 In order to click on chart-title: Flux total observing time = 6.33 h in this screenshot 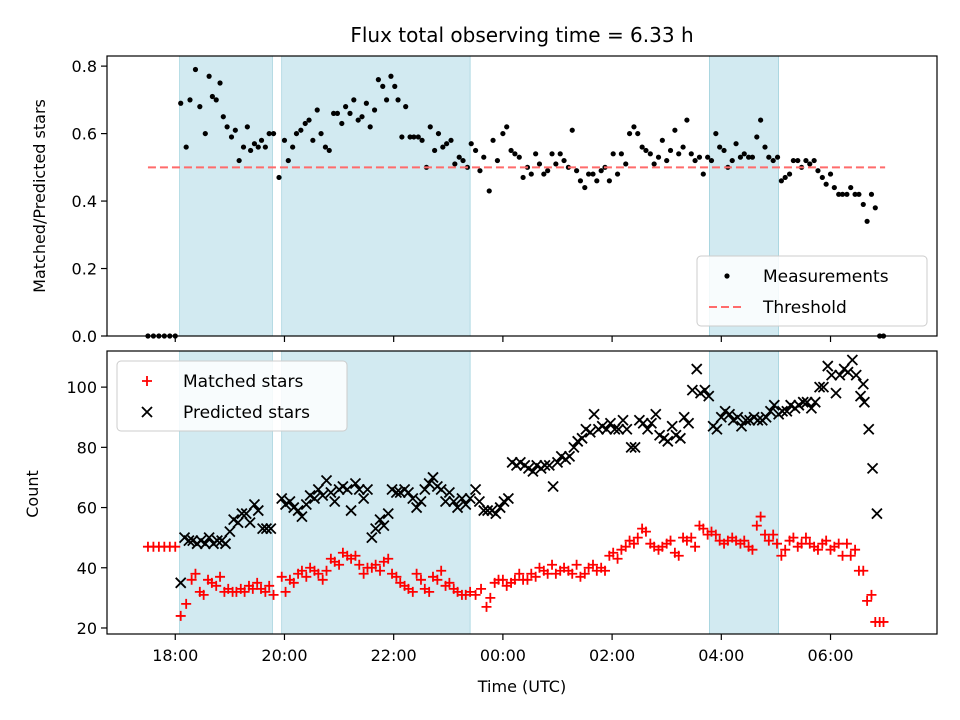, I will do `click(521, 35)`.